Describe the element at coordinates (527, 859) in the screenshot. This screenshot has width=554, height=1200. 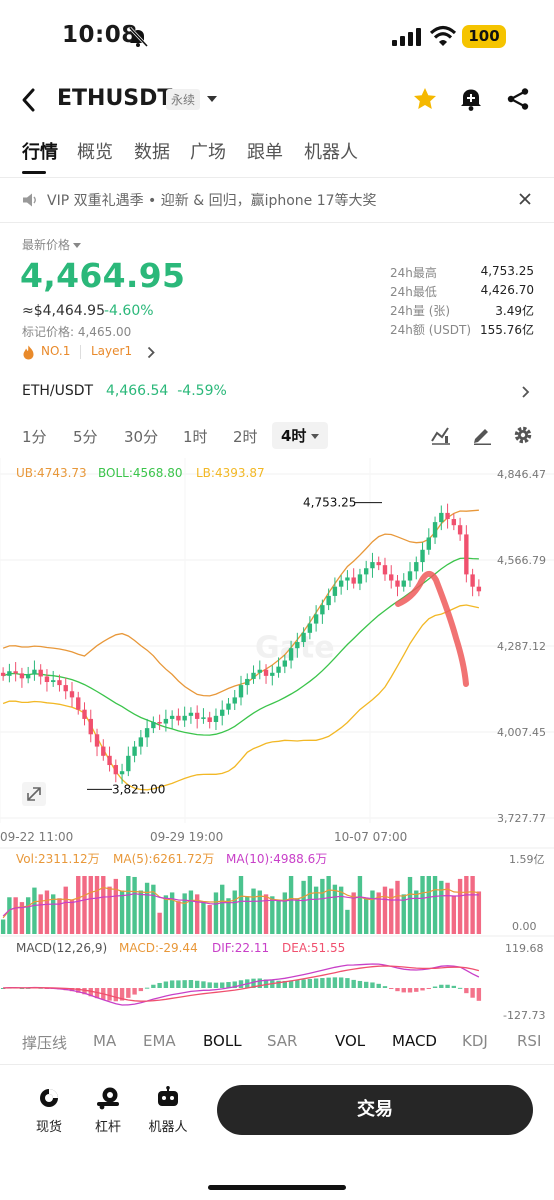
I see `vol-y-tick: 1.59亿` at that location.